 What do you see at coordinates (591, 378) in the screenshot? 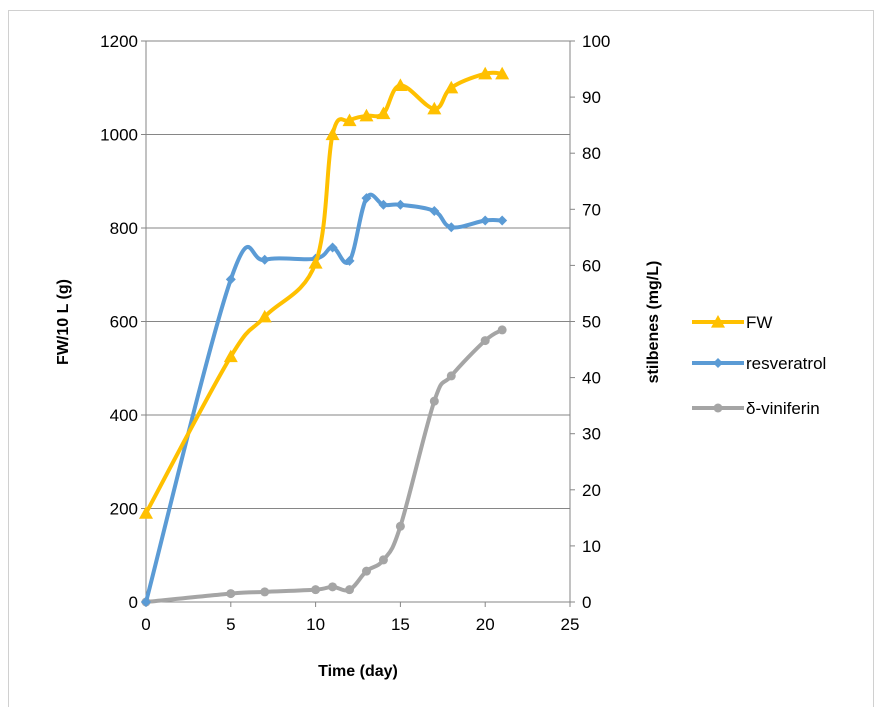
I see `y-right-tick-label: 40` at bounding box center [591, 378].